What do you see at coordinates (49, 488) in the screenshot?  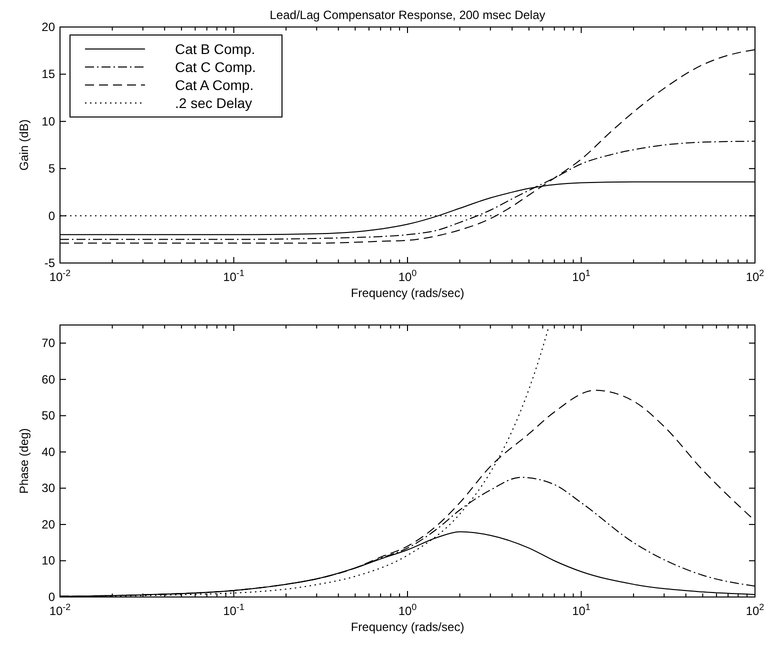 I see `y-tick-label: 30` at bounding box center [49, 488].